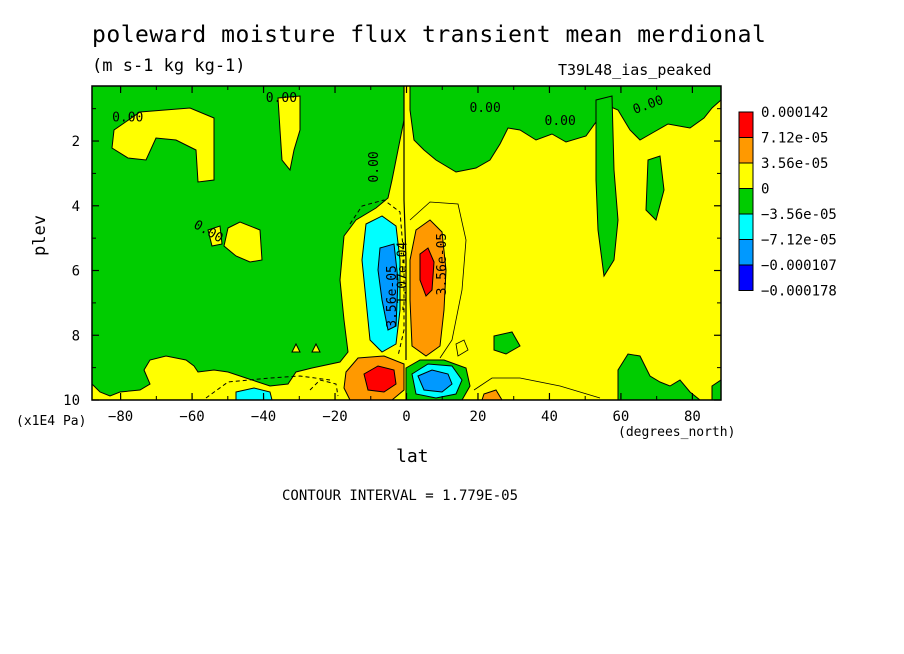 The height and width of the screenshot is (654, 904). What do you see at coordinates (799, 241) in the screenshot?
I see `colorbar-label: −7.12e-05` at bounding box center [799, 241].